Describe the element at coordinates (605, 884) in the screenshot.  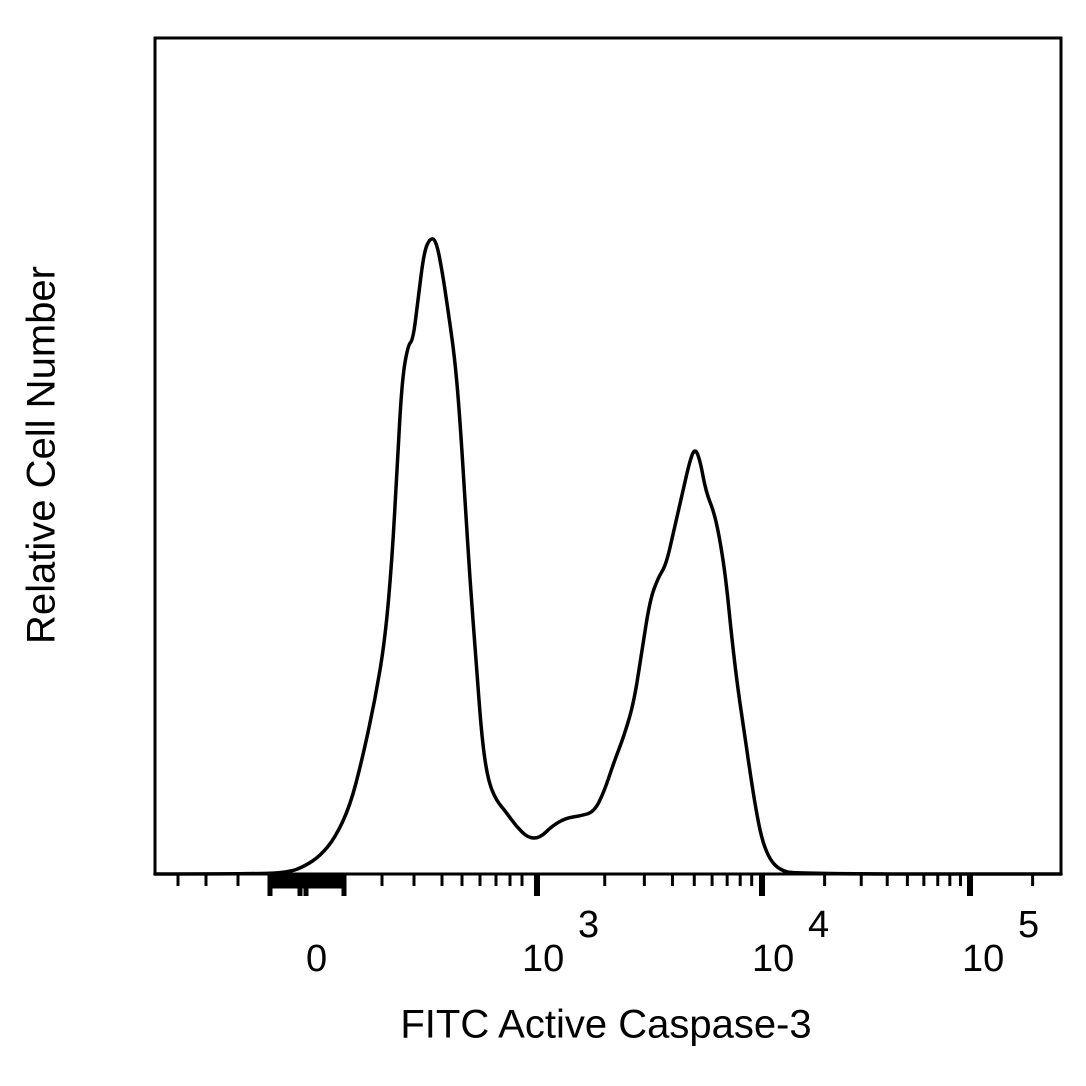
I see `x-axis-ticks` at that location.